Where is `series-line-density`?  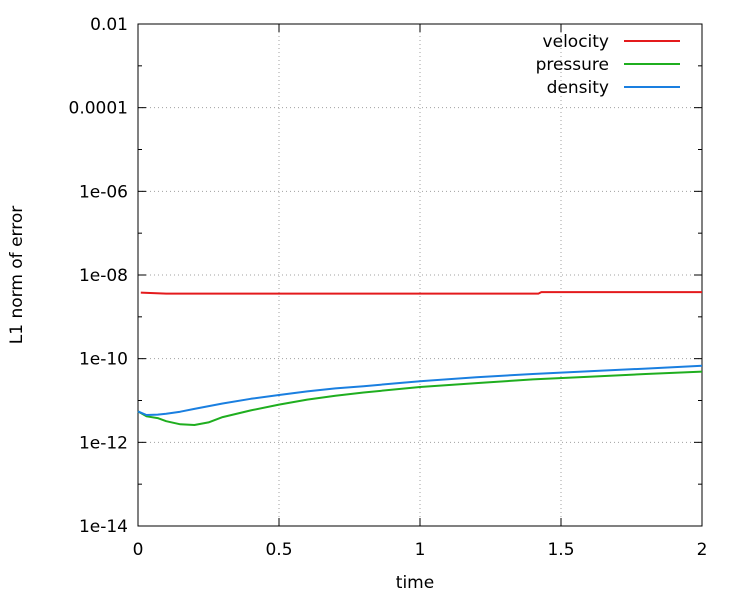
series-line-density is located at coordinates (420, 390).